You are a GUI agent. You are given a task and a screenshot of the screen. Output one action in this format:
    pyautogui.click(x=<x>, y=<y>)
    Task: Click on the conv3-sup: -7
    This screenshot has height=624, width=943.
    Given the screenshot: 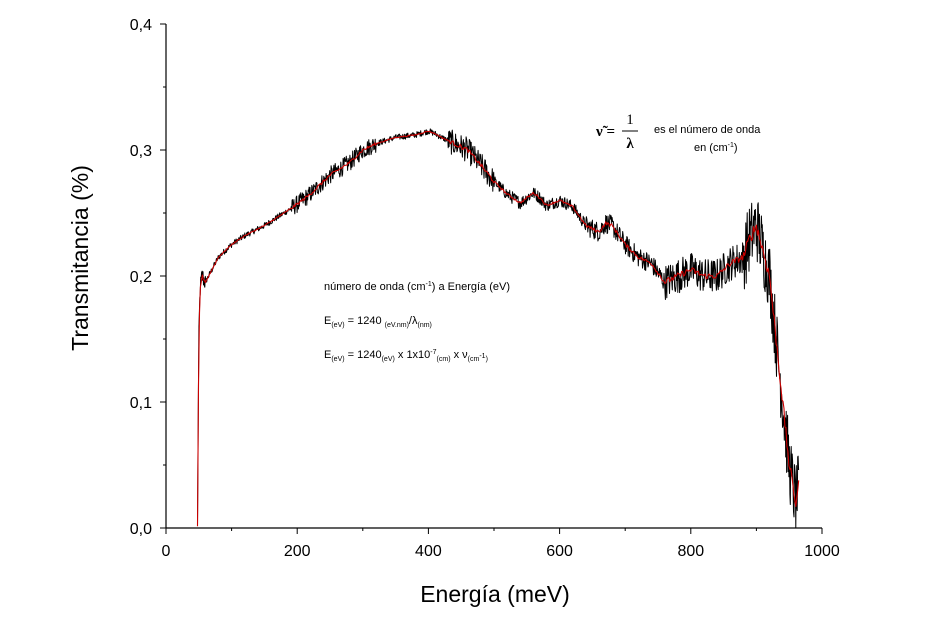 What is the action you would take?
    pyautogui.click(x=433, y=352)
    